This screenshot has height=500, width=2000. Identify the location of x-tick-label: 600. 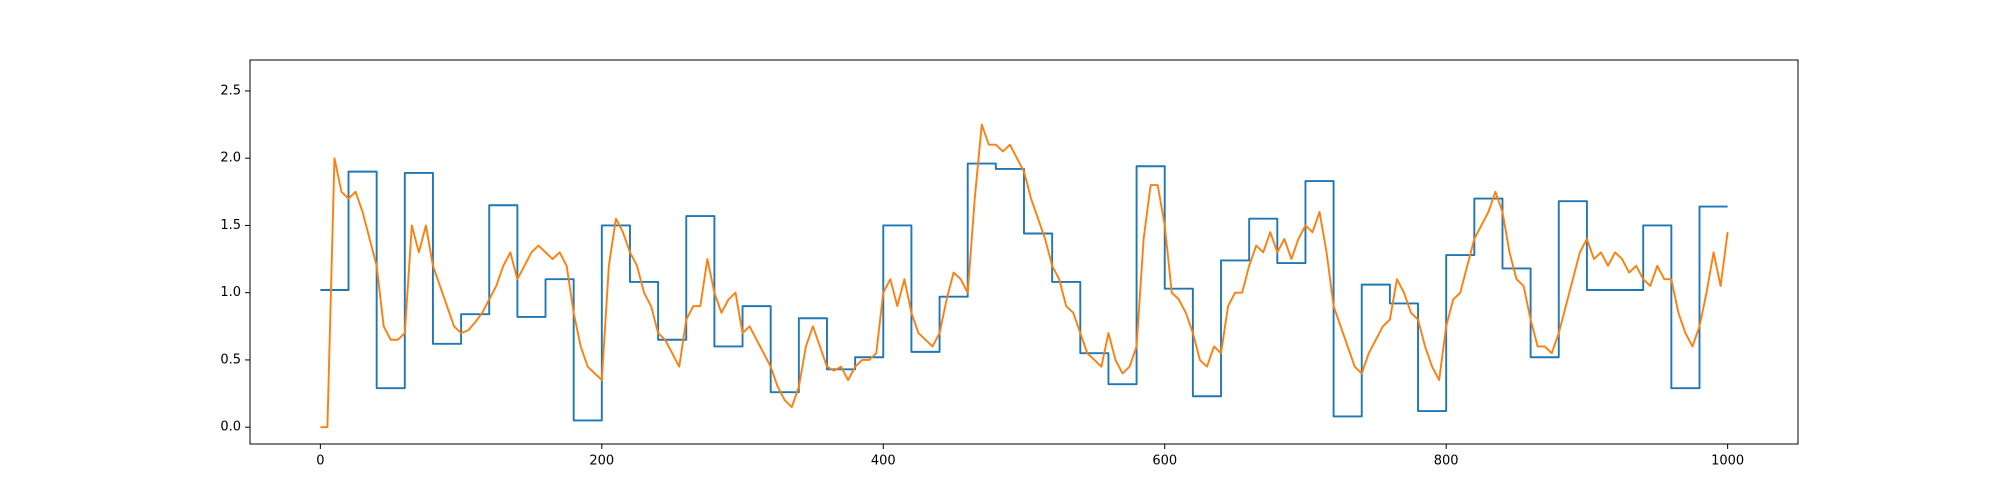
(1164, 461).